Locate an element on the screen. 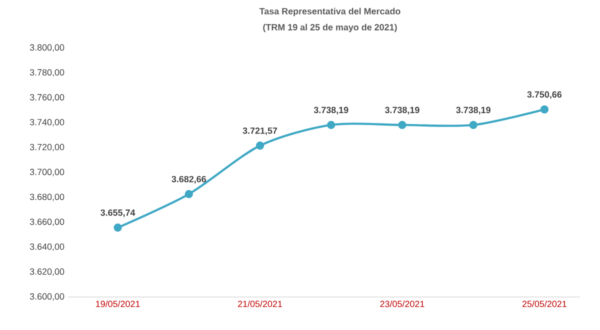  x-tick-label: 23/05/2021 is located at coordinates (402, 304).